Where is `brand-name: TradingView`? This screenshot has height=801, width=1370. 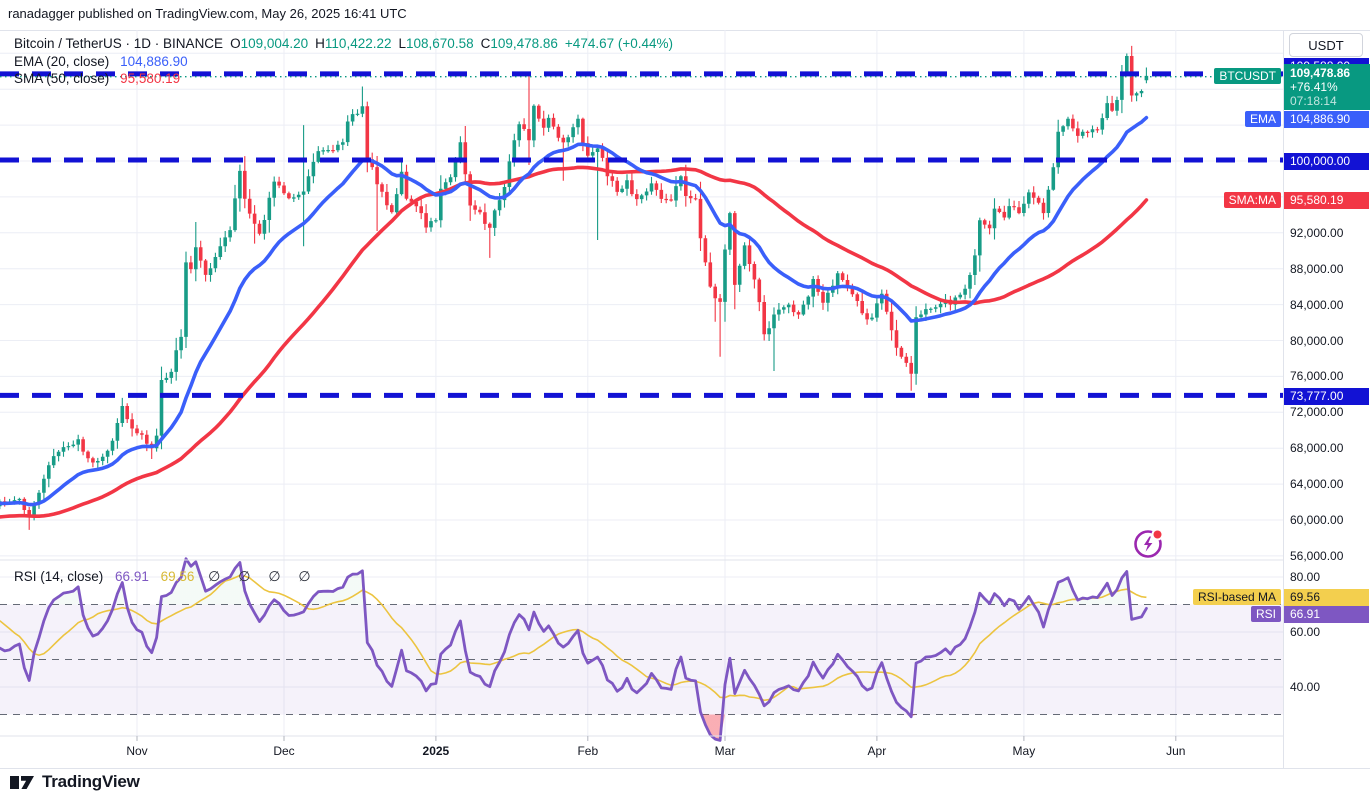
brand-name: TradingView is located at coordinates (91, 781).